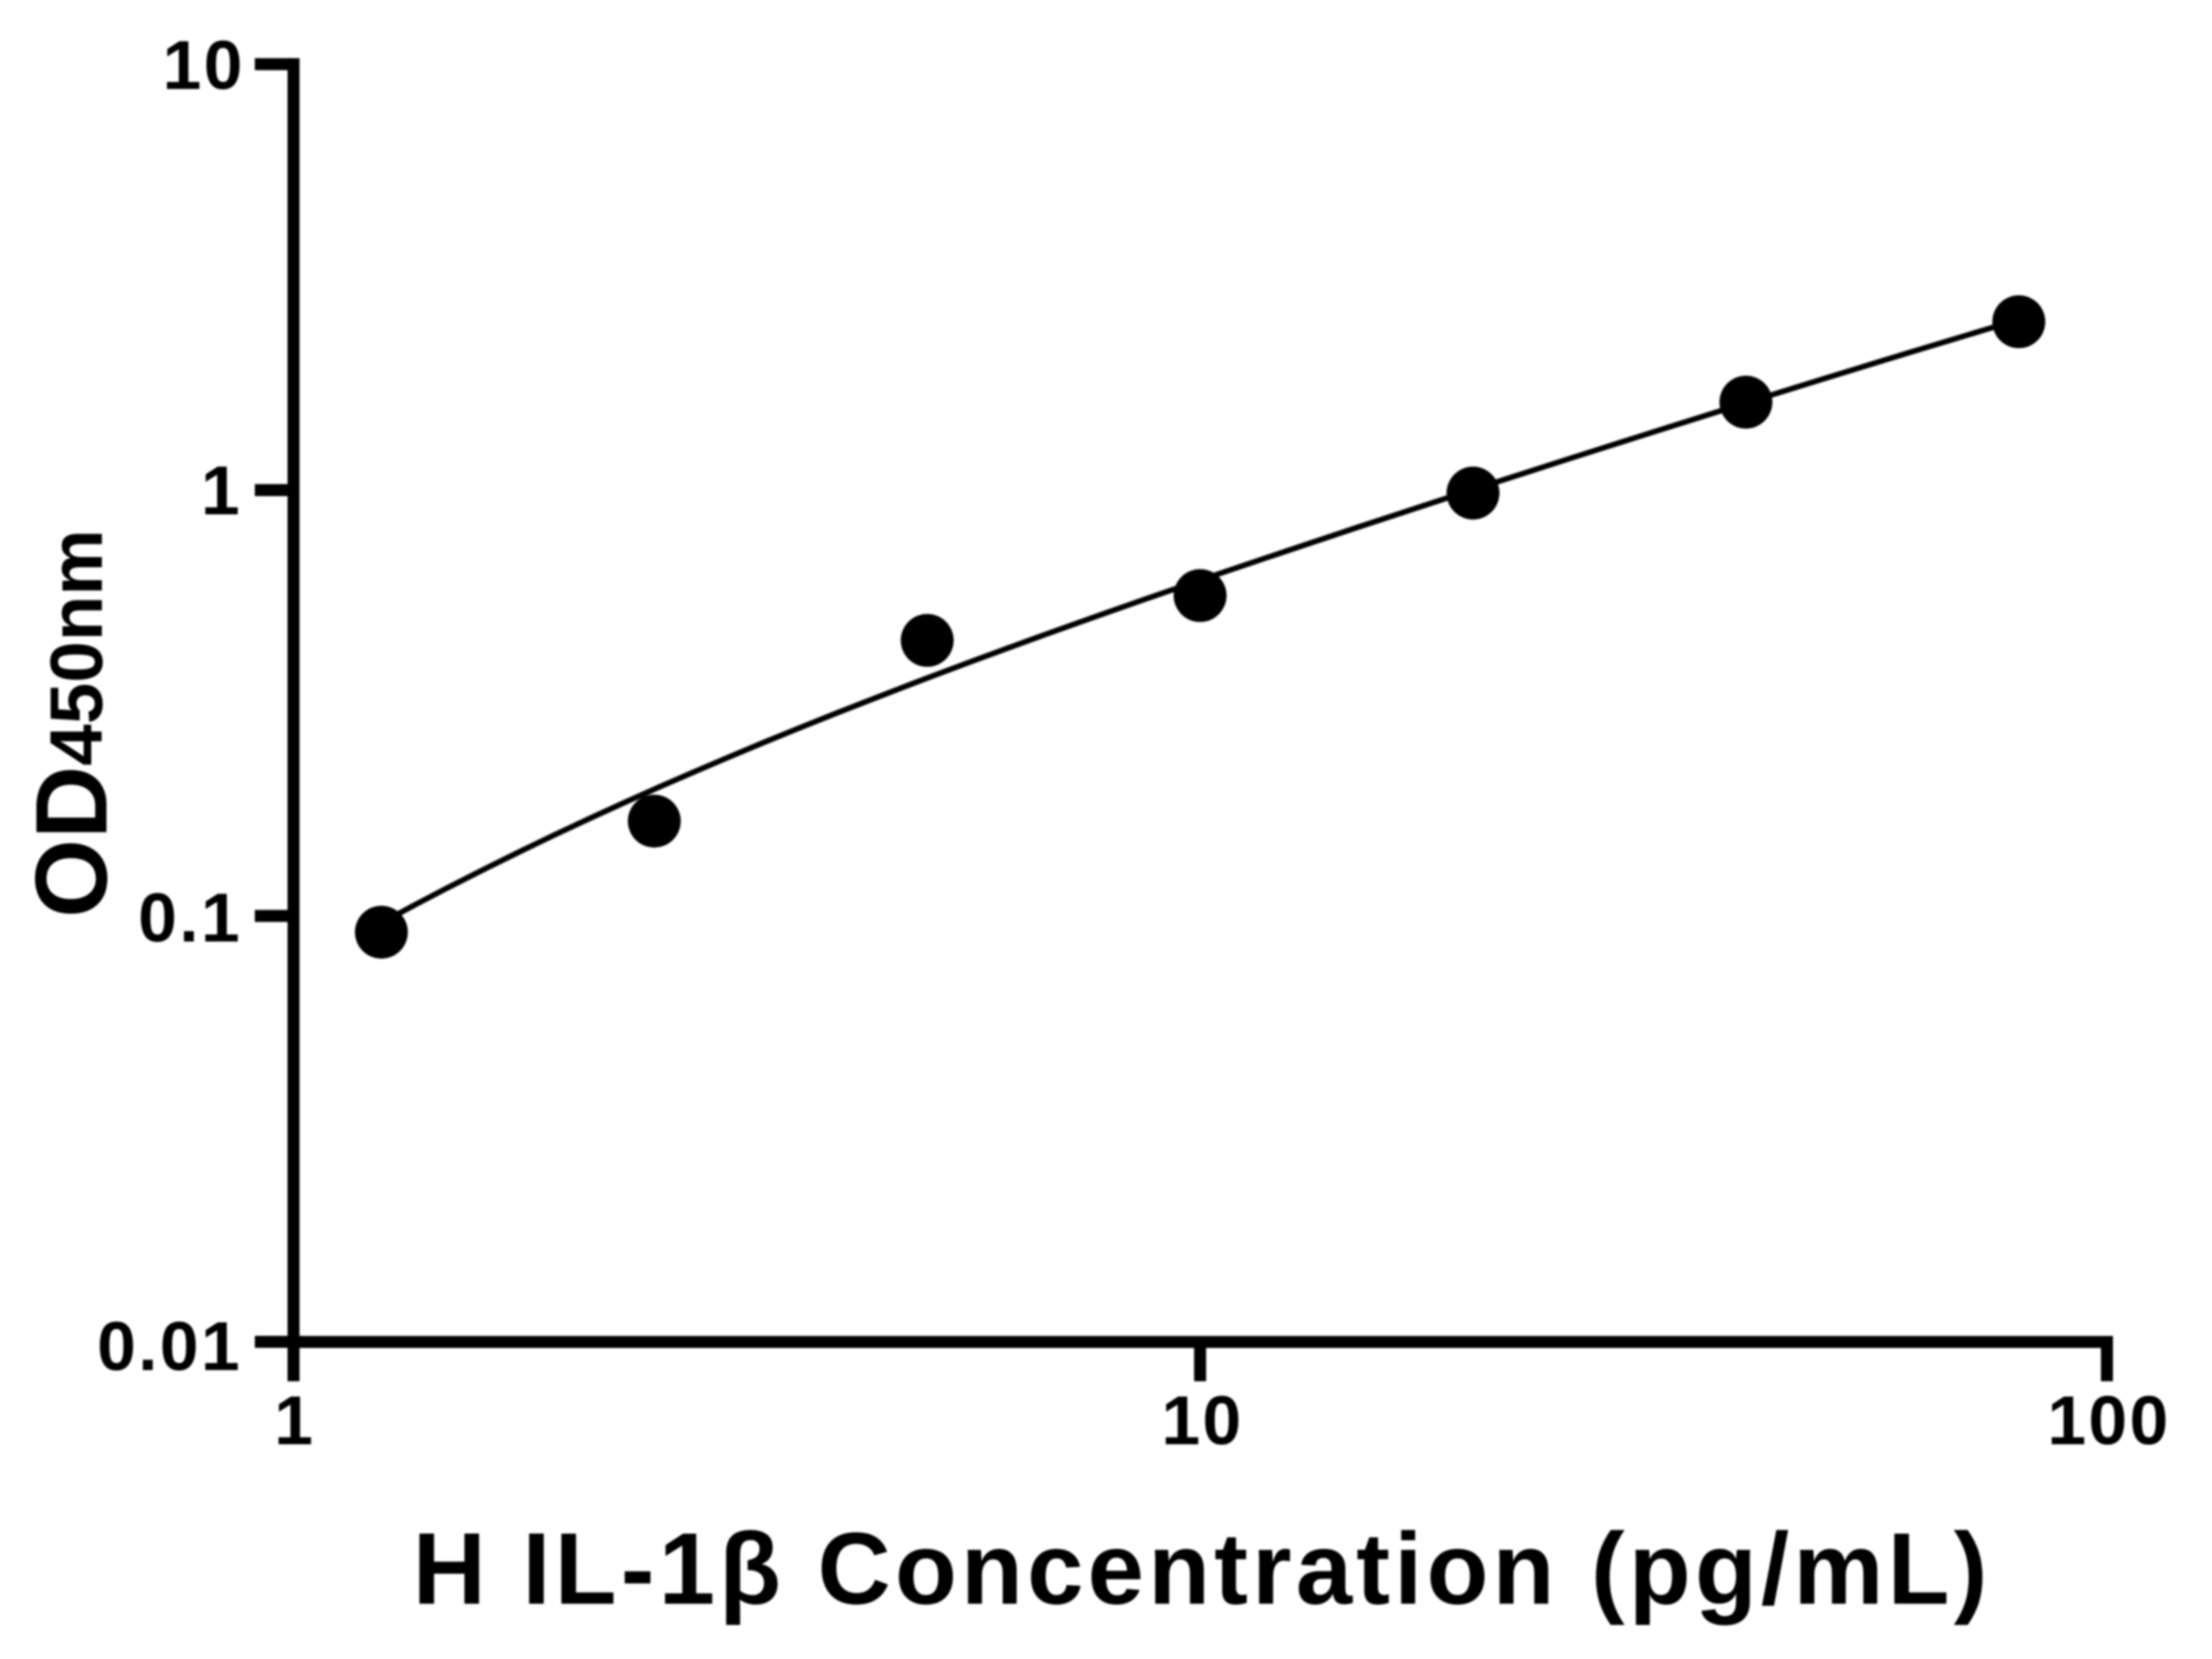 This screenshot has height=1659, width=2212. I want to click on svg-text: H IL-1β Concentration (pg/mL), so click(1202, 1569).